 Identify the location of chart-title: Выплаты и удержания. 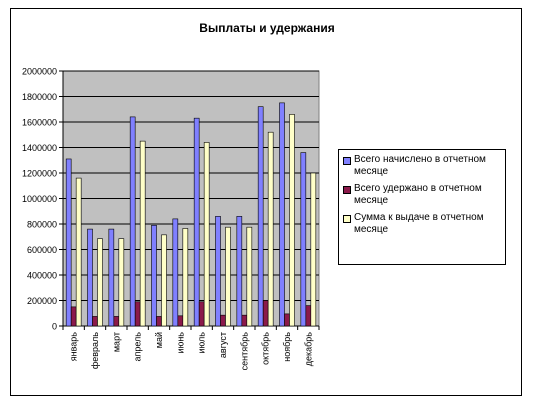
(267, 28).